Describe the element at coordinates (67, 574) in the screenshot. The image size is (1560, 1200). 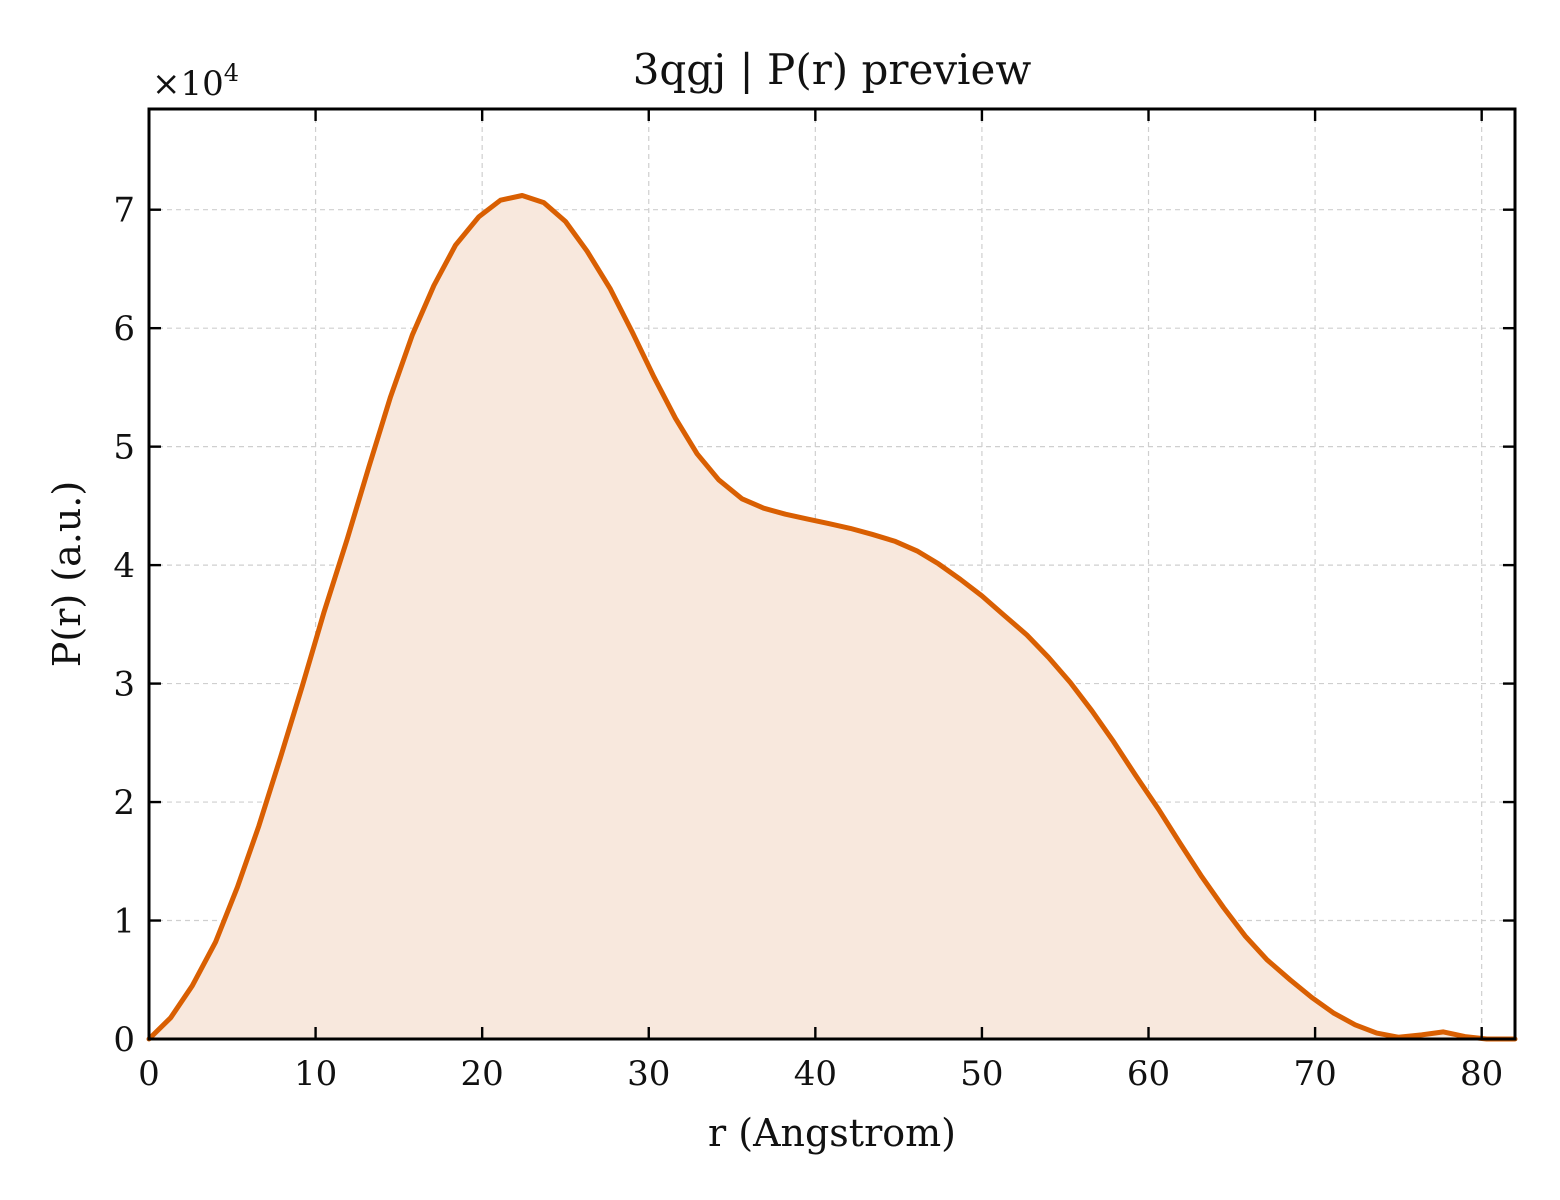
I see `y-axis-label: P(r) (a.u.)` at that location.